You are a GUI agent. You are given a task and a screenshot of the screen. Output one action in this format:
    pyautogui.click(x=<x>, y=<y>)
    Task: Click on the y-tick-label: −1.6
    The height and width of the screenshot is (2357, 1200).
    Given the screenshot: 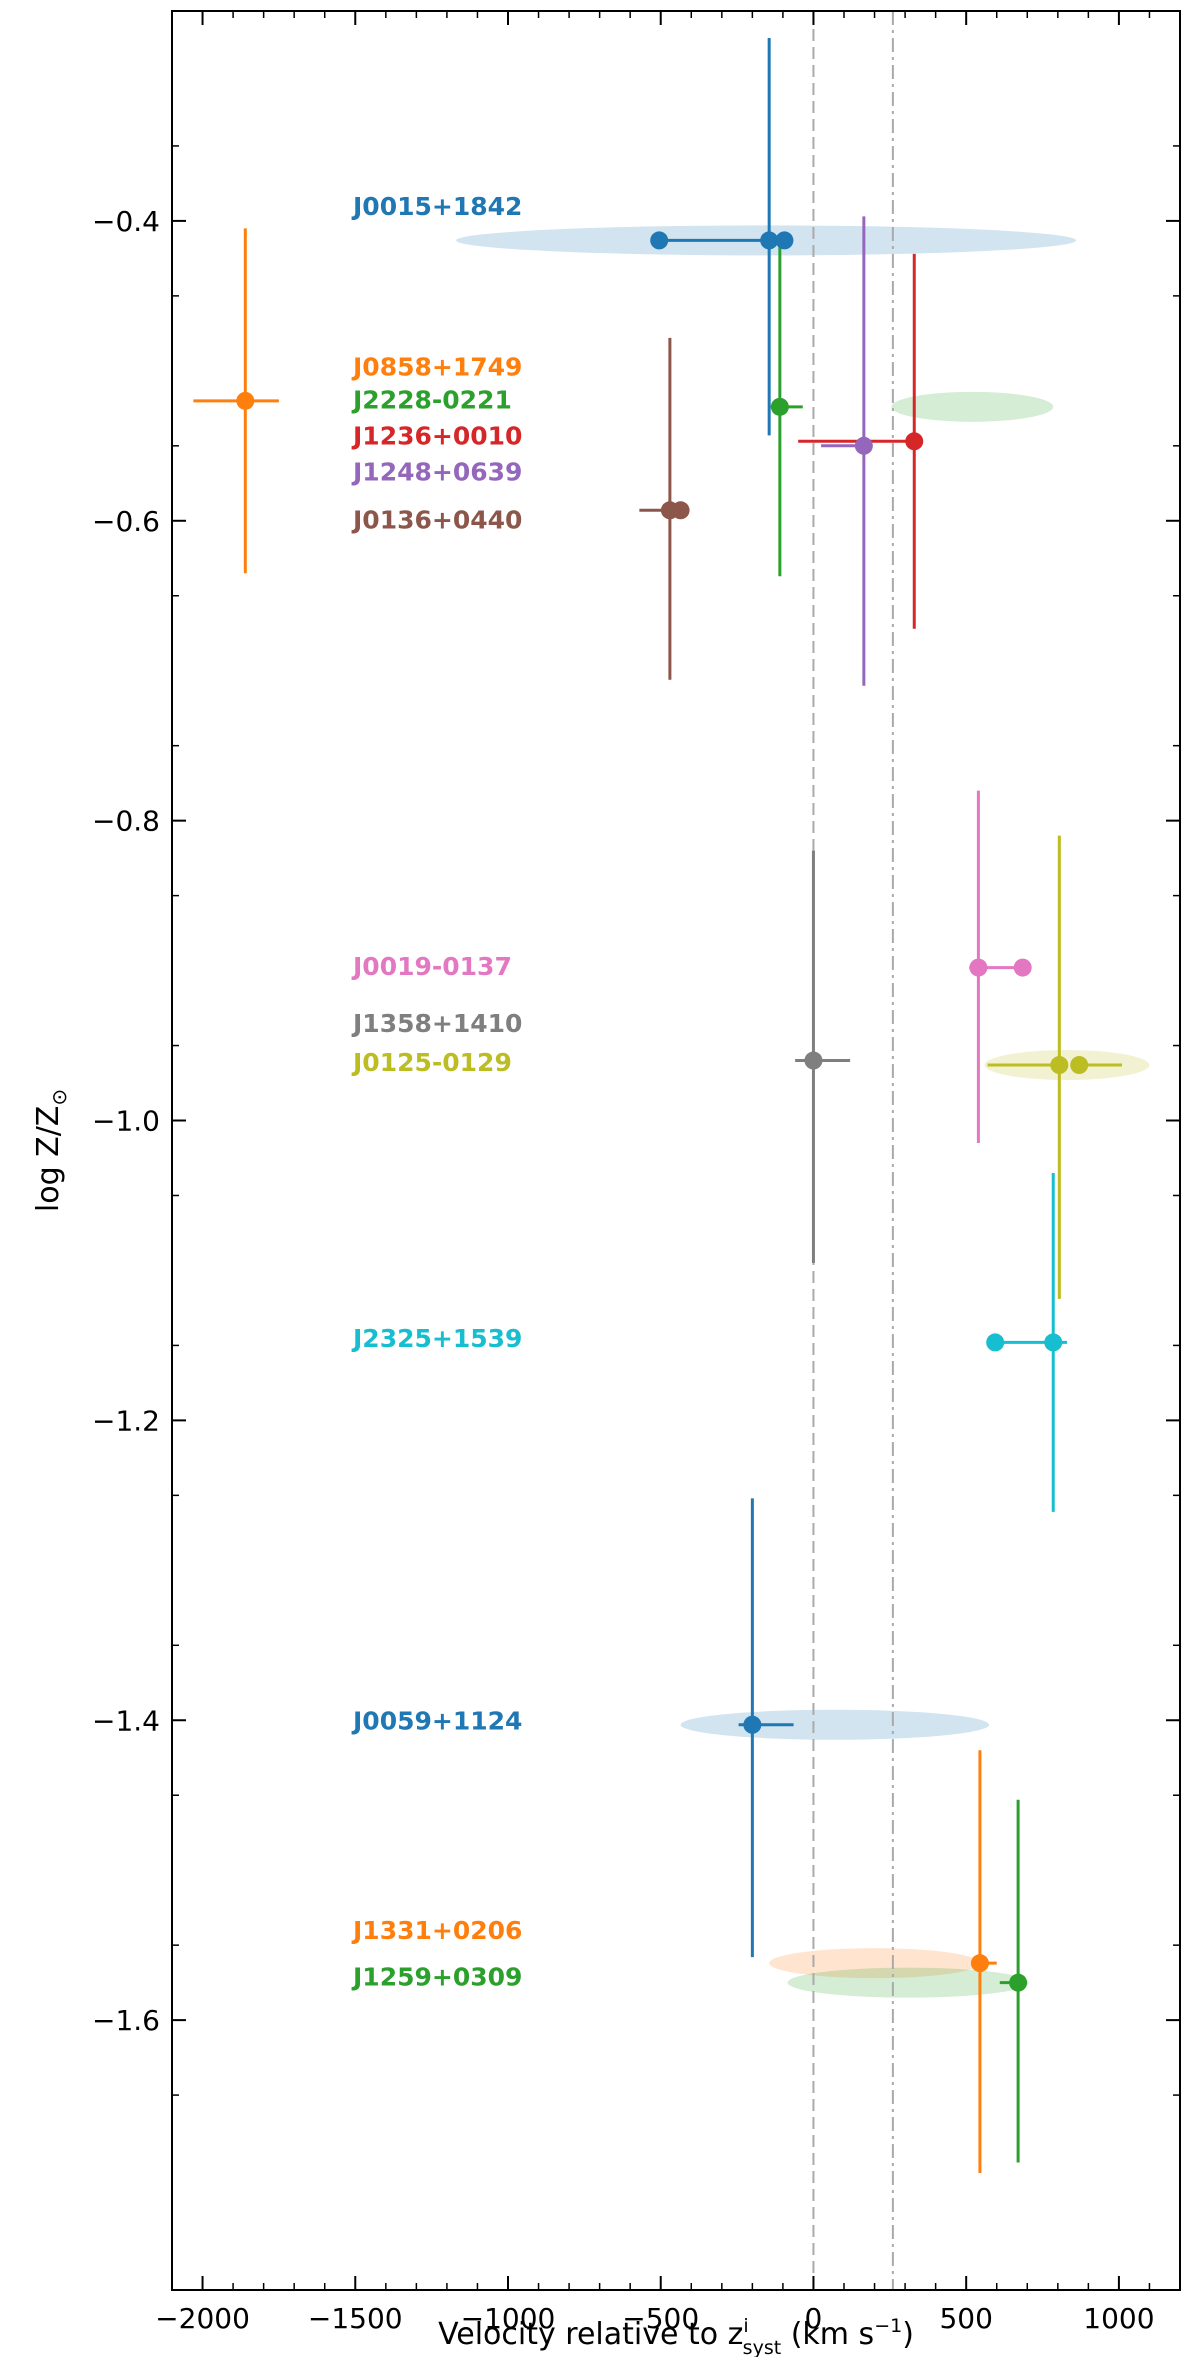 What is the action you would take?
    pyautogui.click(x=126, y=2020)
    